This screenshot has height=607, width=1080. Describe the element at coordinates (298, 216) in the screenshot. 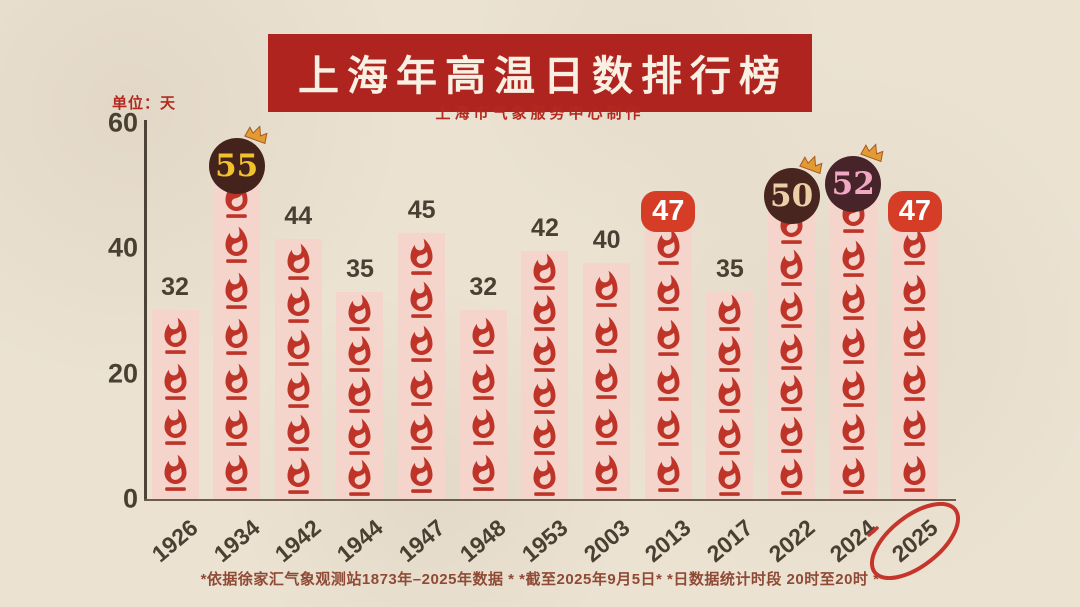

I see `value-label-1942: 44` at that location.